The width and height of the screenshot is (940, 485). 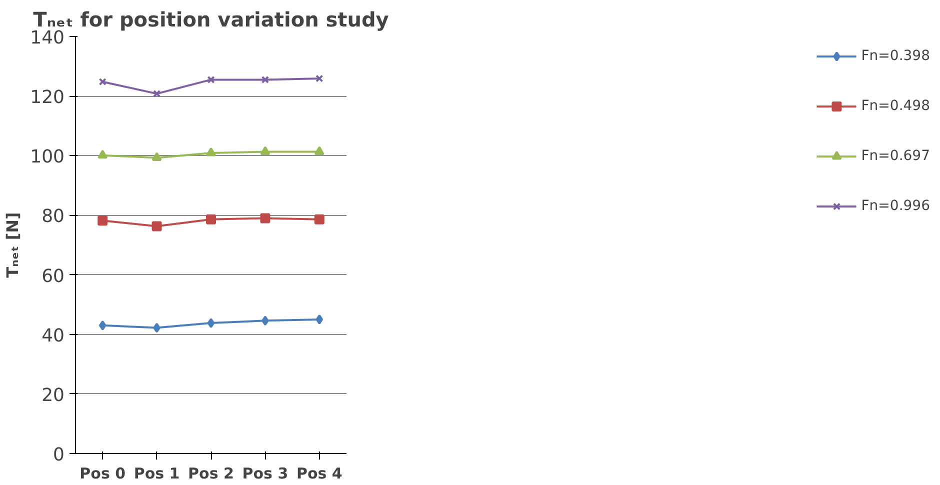 What do you see at coordinates (47, 97) in the screenshot?
I see `y-tick-label: 120` at bounding box center [47, 97].